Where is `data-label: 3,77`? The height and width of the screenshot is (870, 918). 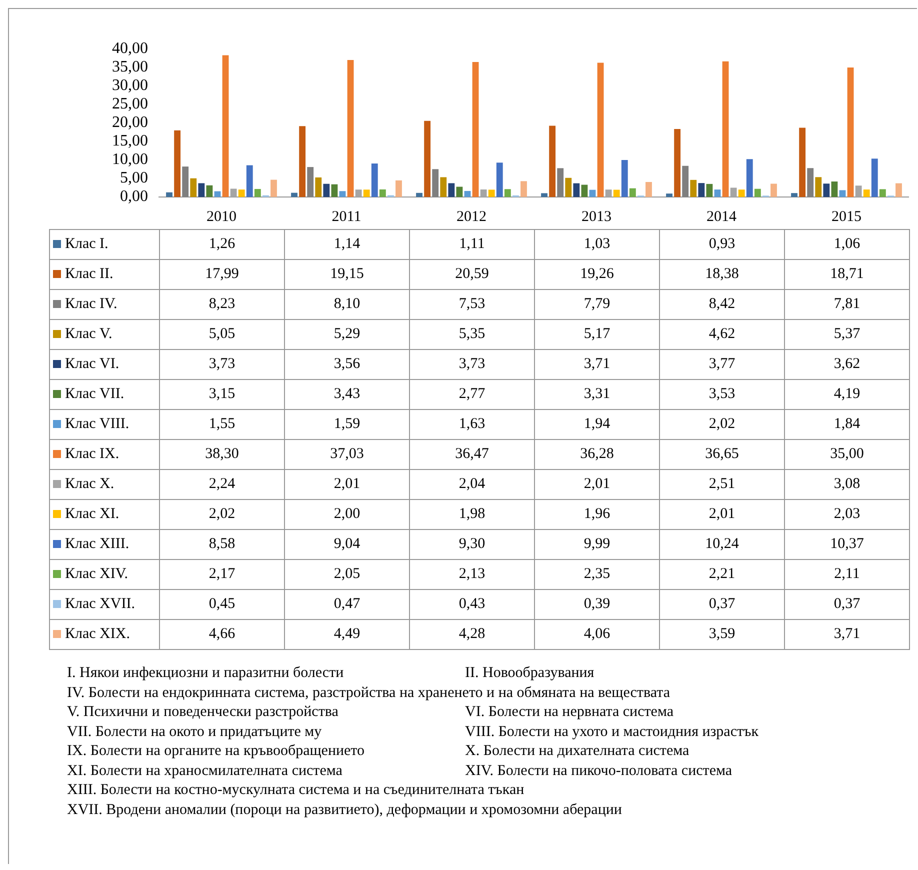 data-label: 3,77 is located at coordinates (722, 365).